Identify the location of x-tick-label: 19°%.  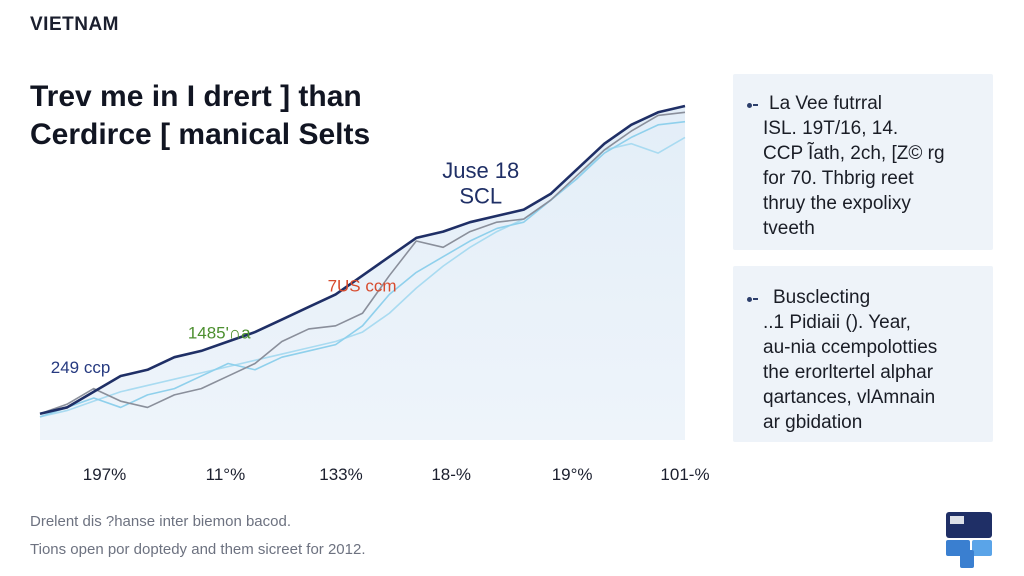
(572, 474).